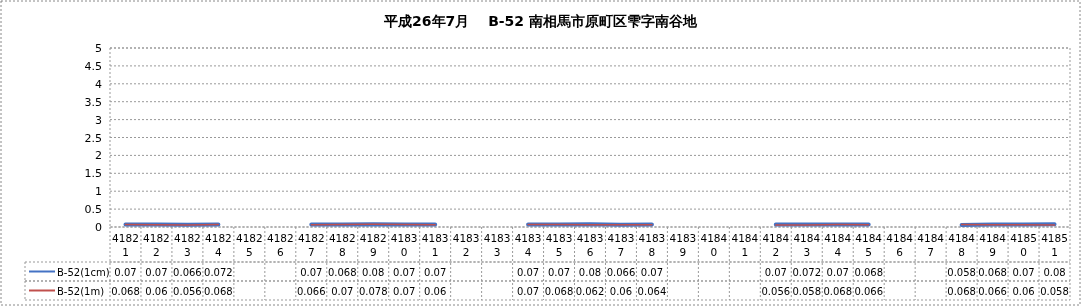 The image size is (1081, 306). Describe the element at coordinates (1023, 245) in the screenshot. I see `x-tick-label: 41850` at that location.